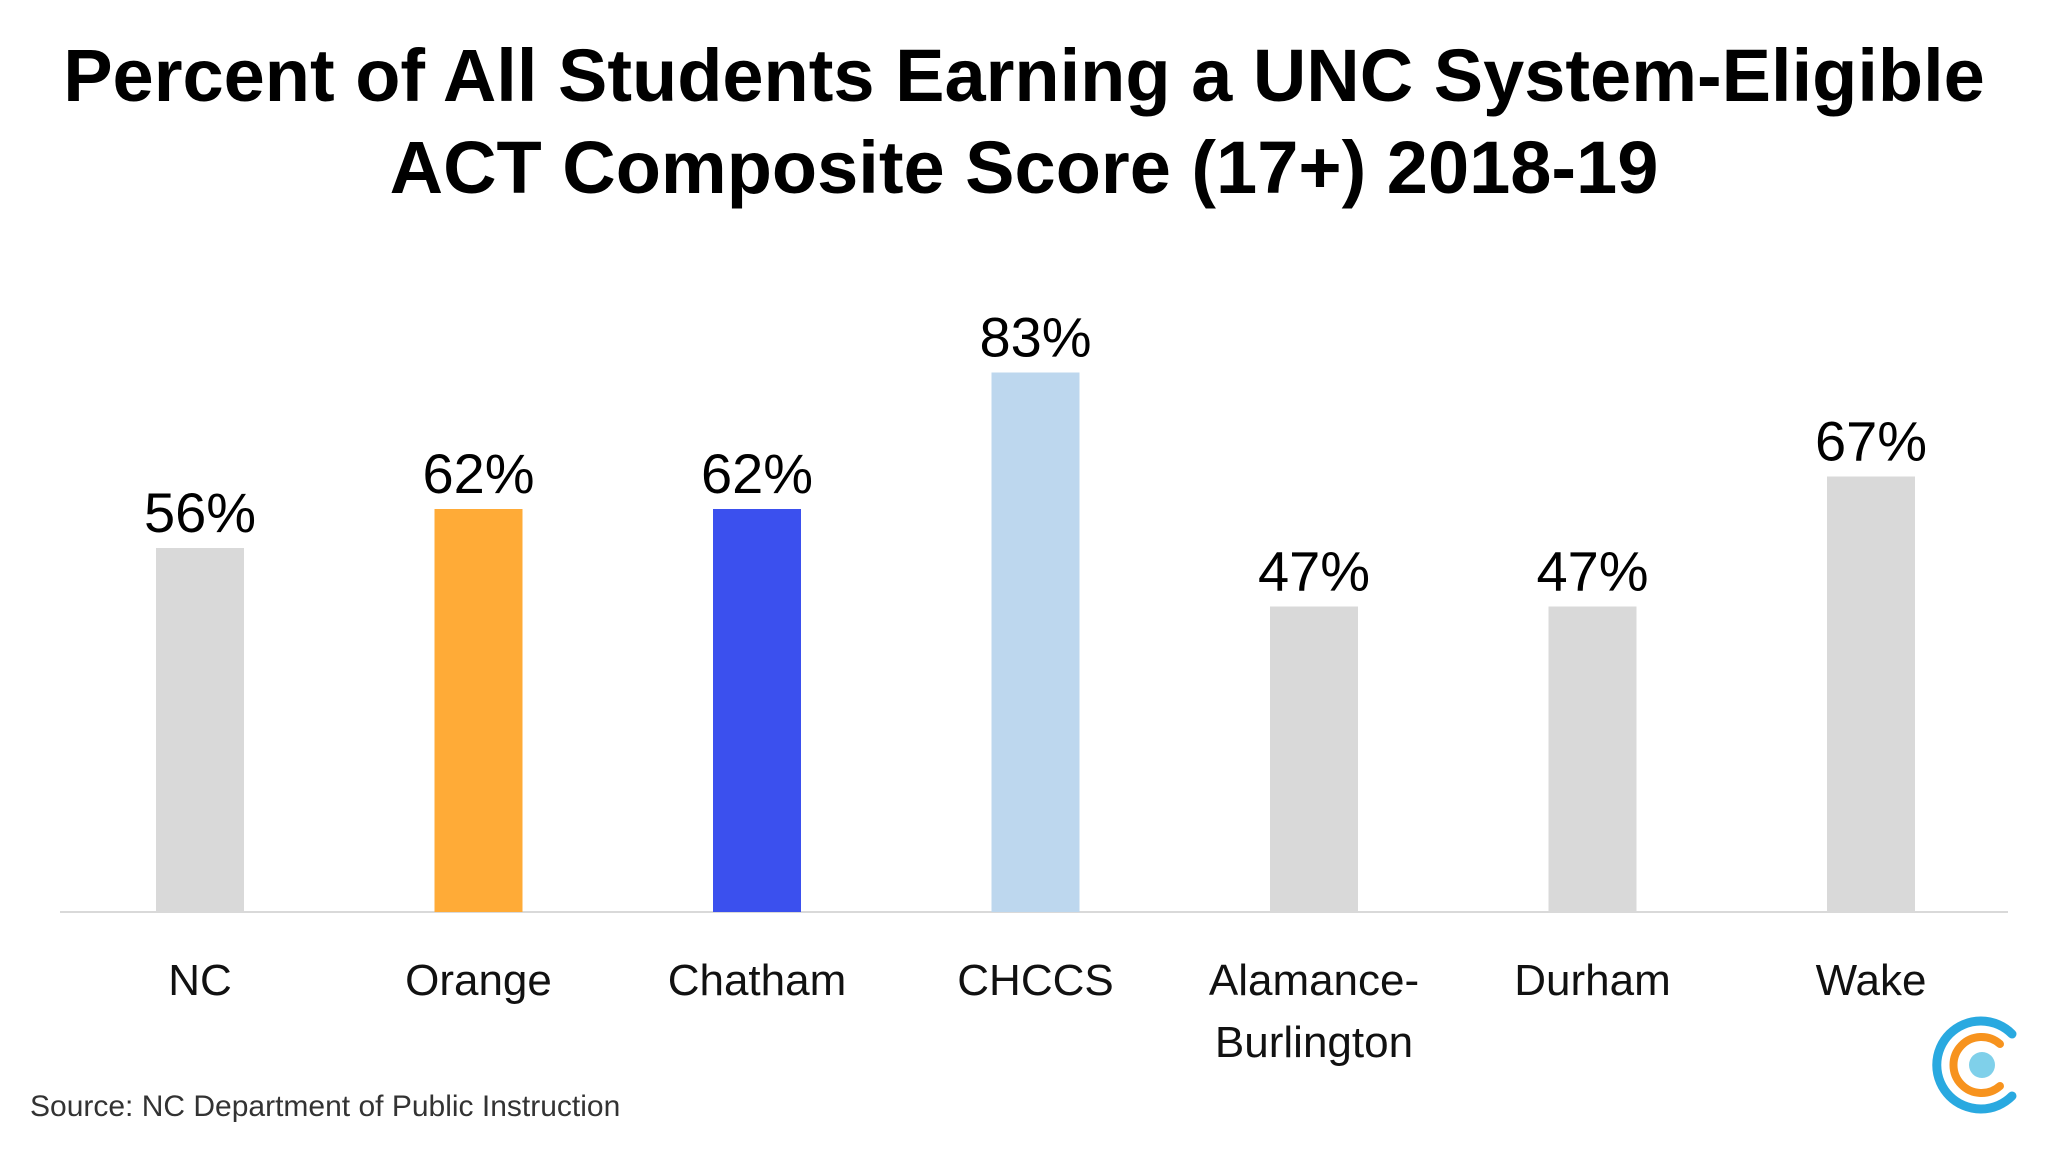  I want to click on concentric-circles-logo-icon, so click(1974, 1065).